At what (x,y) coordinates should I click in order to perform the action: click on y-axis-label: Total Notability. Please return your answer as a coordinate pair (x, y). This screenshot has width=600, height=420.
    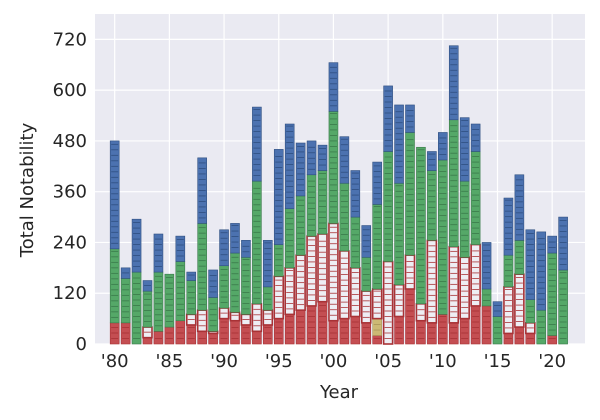
    Looking at the image, I should click on (27, 190).